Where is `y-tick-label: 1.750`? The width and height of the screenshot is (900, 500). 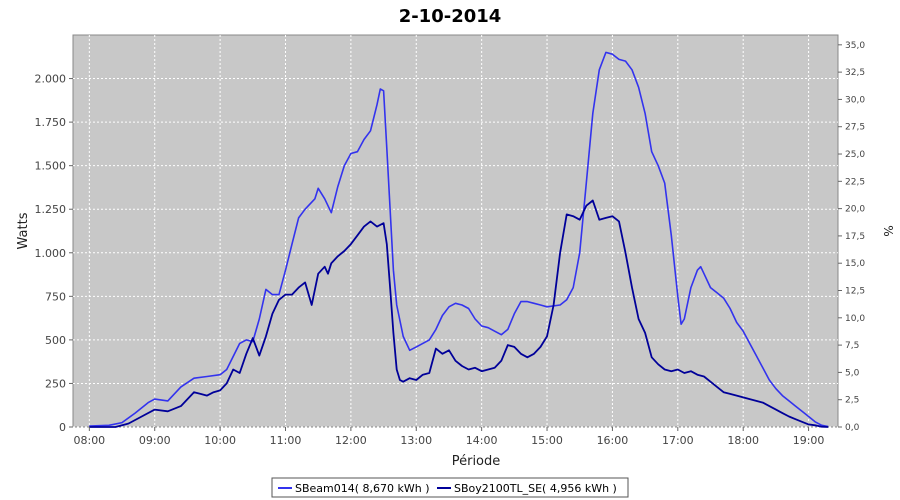
y-tick-label: 1.750 is located at coordinates (51, 122).